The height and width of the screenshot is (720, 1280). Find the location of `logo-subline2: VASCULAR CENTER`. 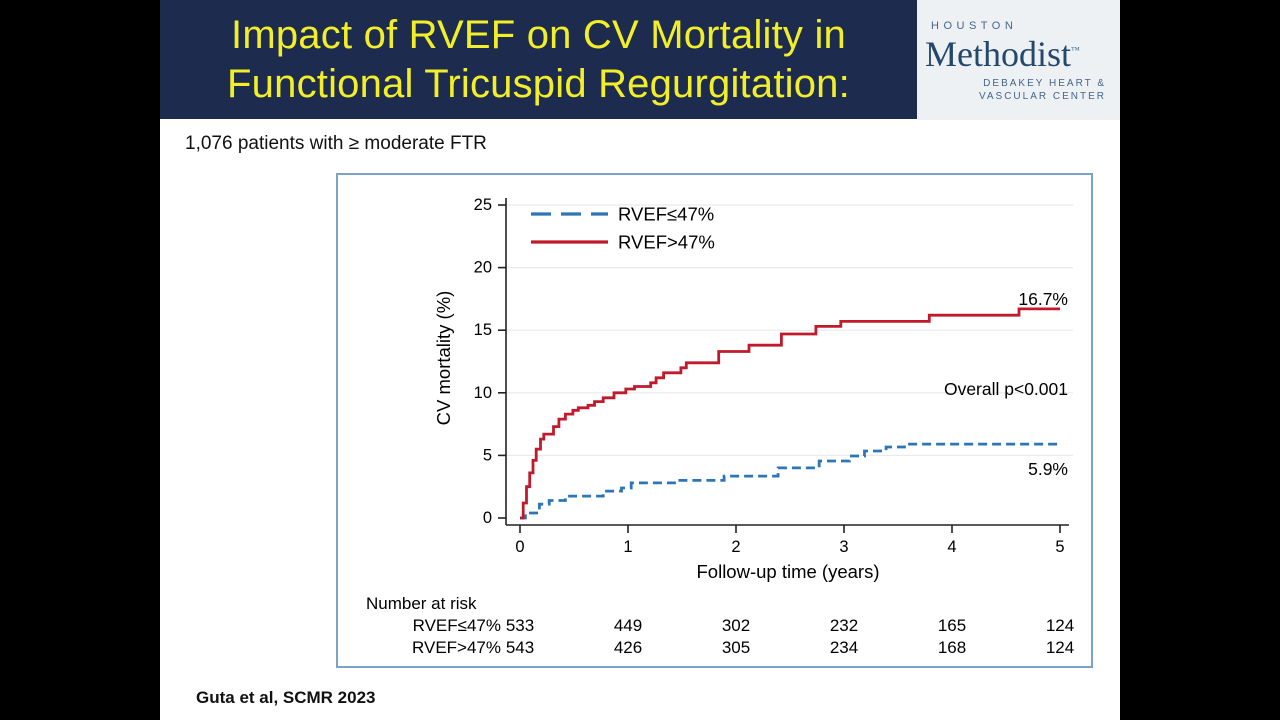

logo-subline2: VASCULAR CENTER is located at coordinates (1042, 96).